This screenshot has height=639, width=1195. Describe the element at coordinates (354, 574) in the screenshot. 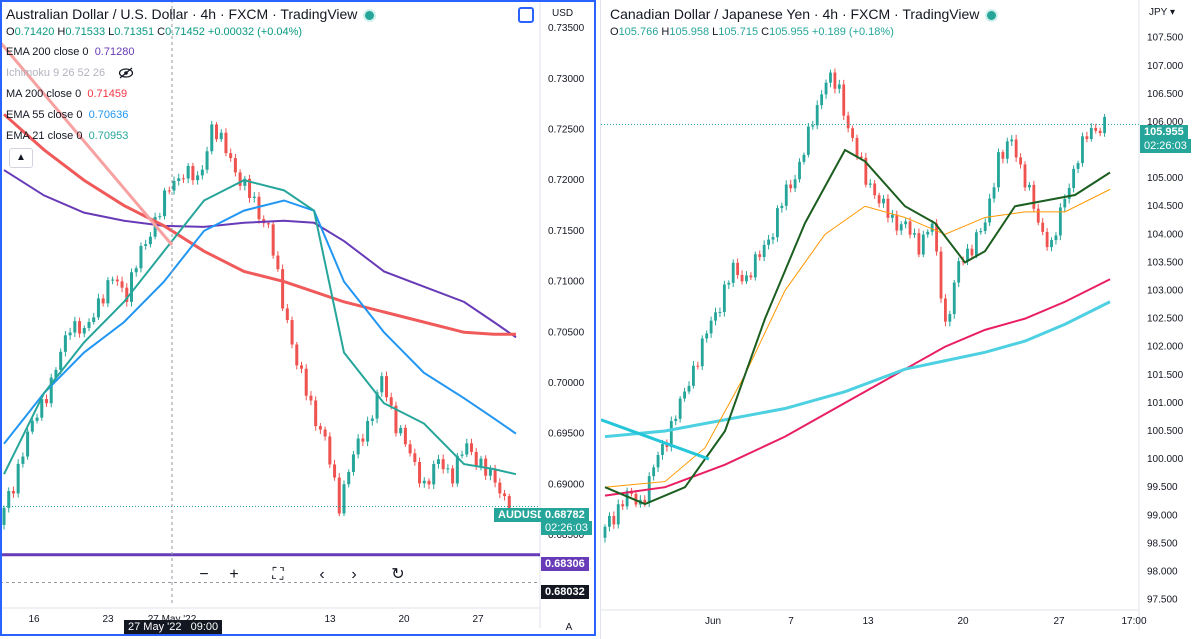

I see `scroll-right-icon: ›` at that location.